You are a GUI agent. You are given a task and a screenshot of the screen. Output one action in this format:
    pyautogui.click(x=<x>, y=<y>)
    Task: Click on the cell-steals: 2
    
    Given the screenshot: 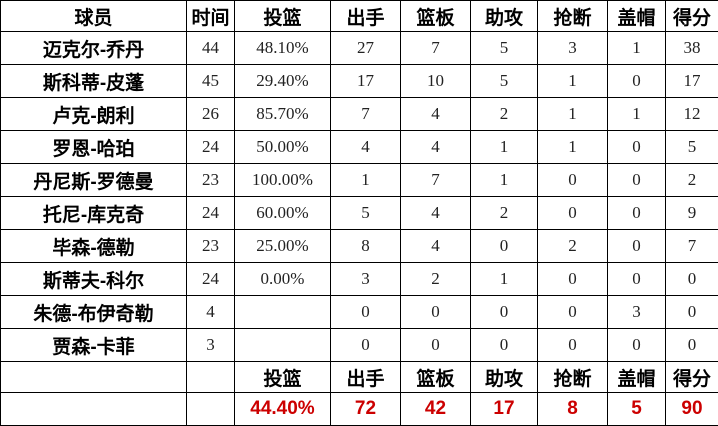 What is the action you would take?
    pyautogui.click(x=573, y=246)
    